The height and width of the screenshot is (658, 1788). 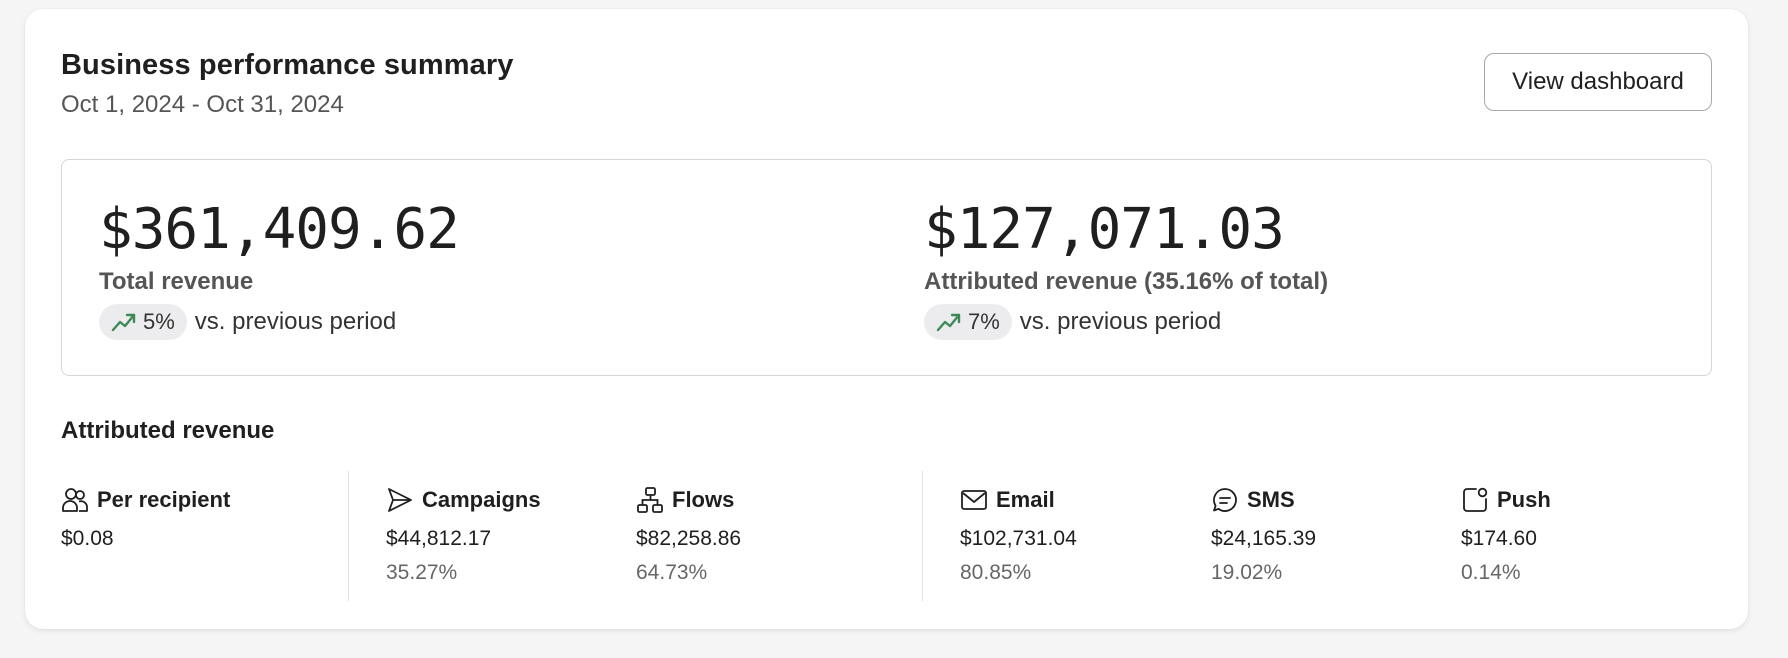 I want to click on per-recipient-header: Per recipient, so click(x=145, y=500).